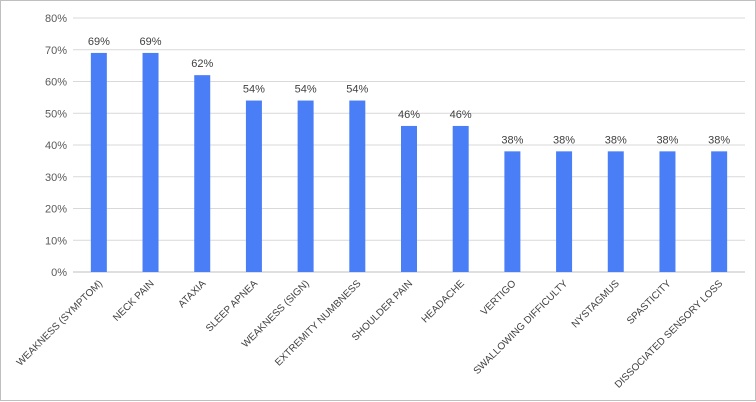  Describe the element at coordinates (232, 306) in the screenshot. I see `x-tick-label: SLEEP APNEA` at that location.